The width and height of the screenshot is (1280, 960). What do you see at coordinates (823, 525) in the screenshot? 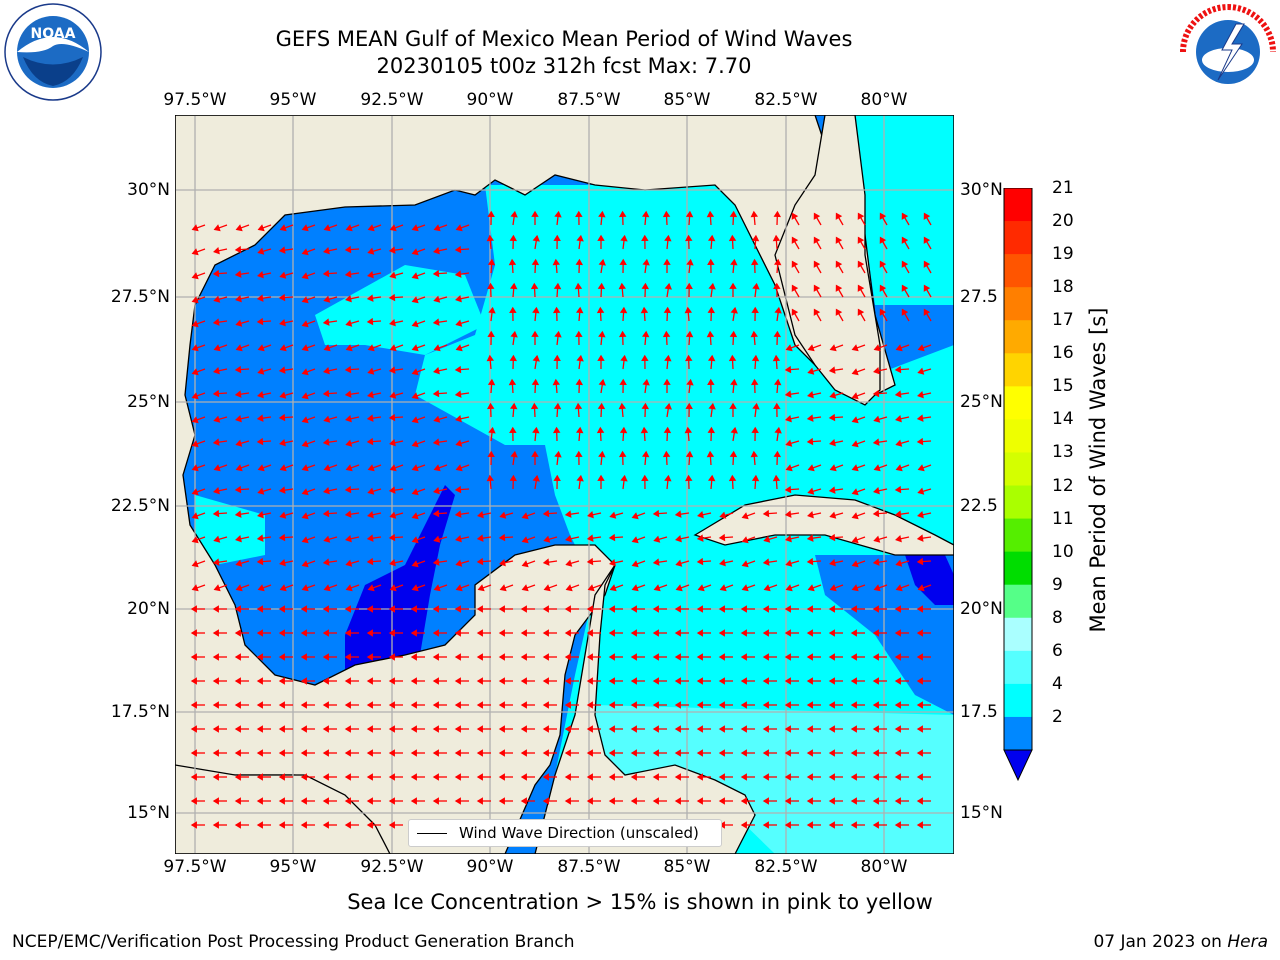
I see `land-cuba` at bounding box center [823, 525].